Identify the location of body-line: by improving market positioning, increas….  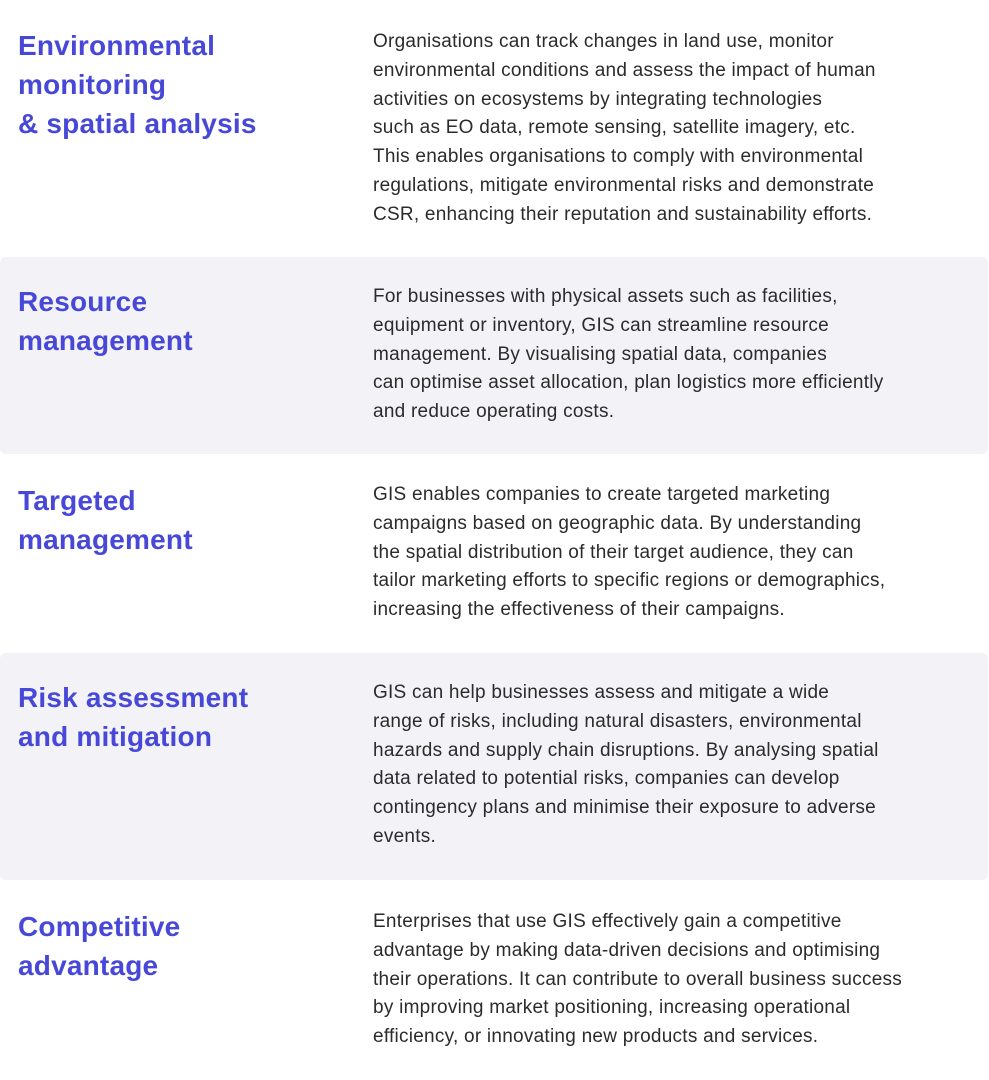
(612, 1008).